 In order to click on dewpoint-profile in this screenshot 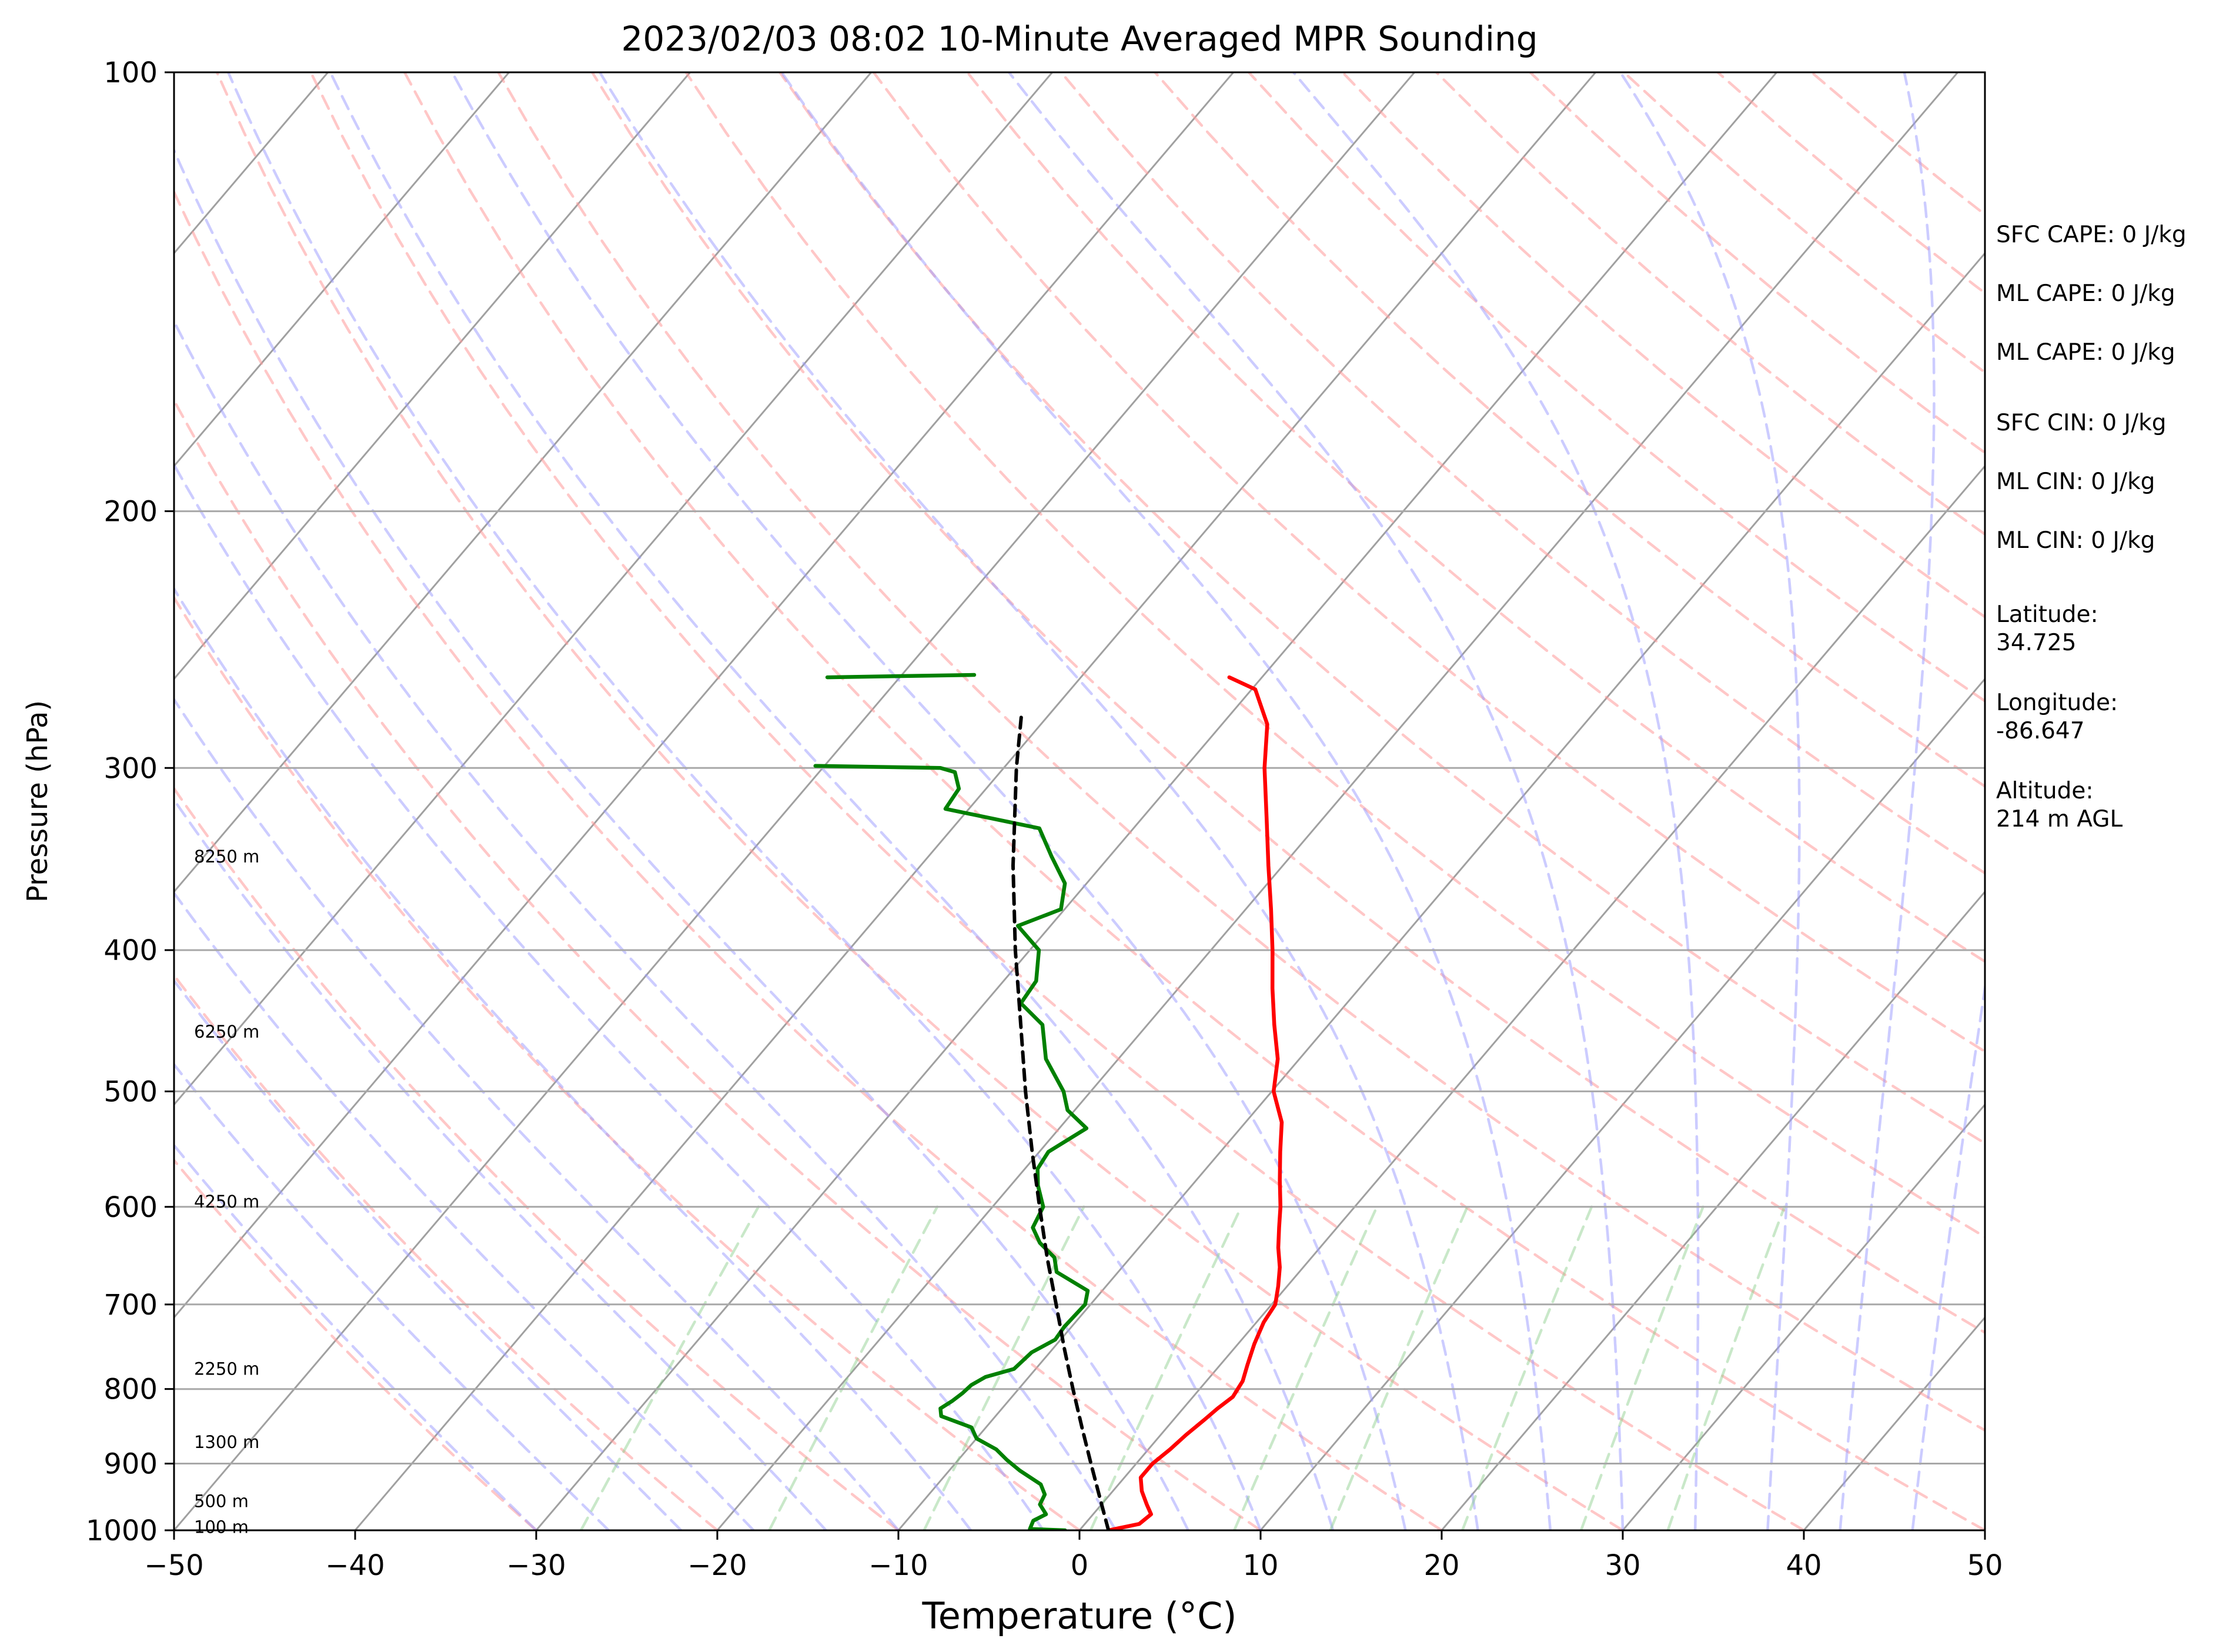, I will do `click(952, 1147)`.